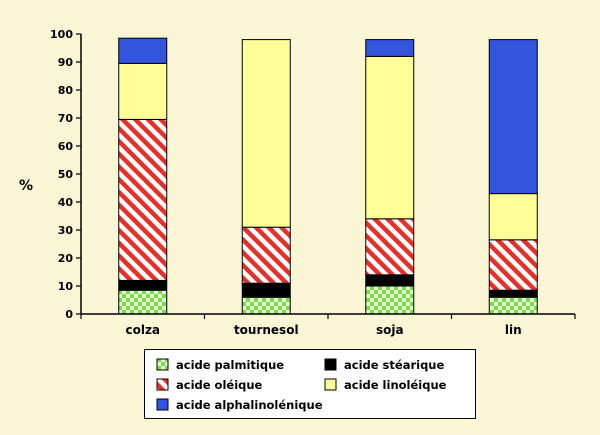 The image size is (600, 435). I want to click on bar-tournesol-oleique, so click(266, 255).